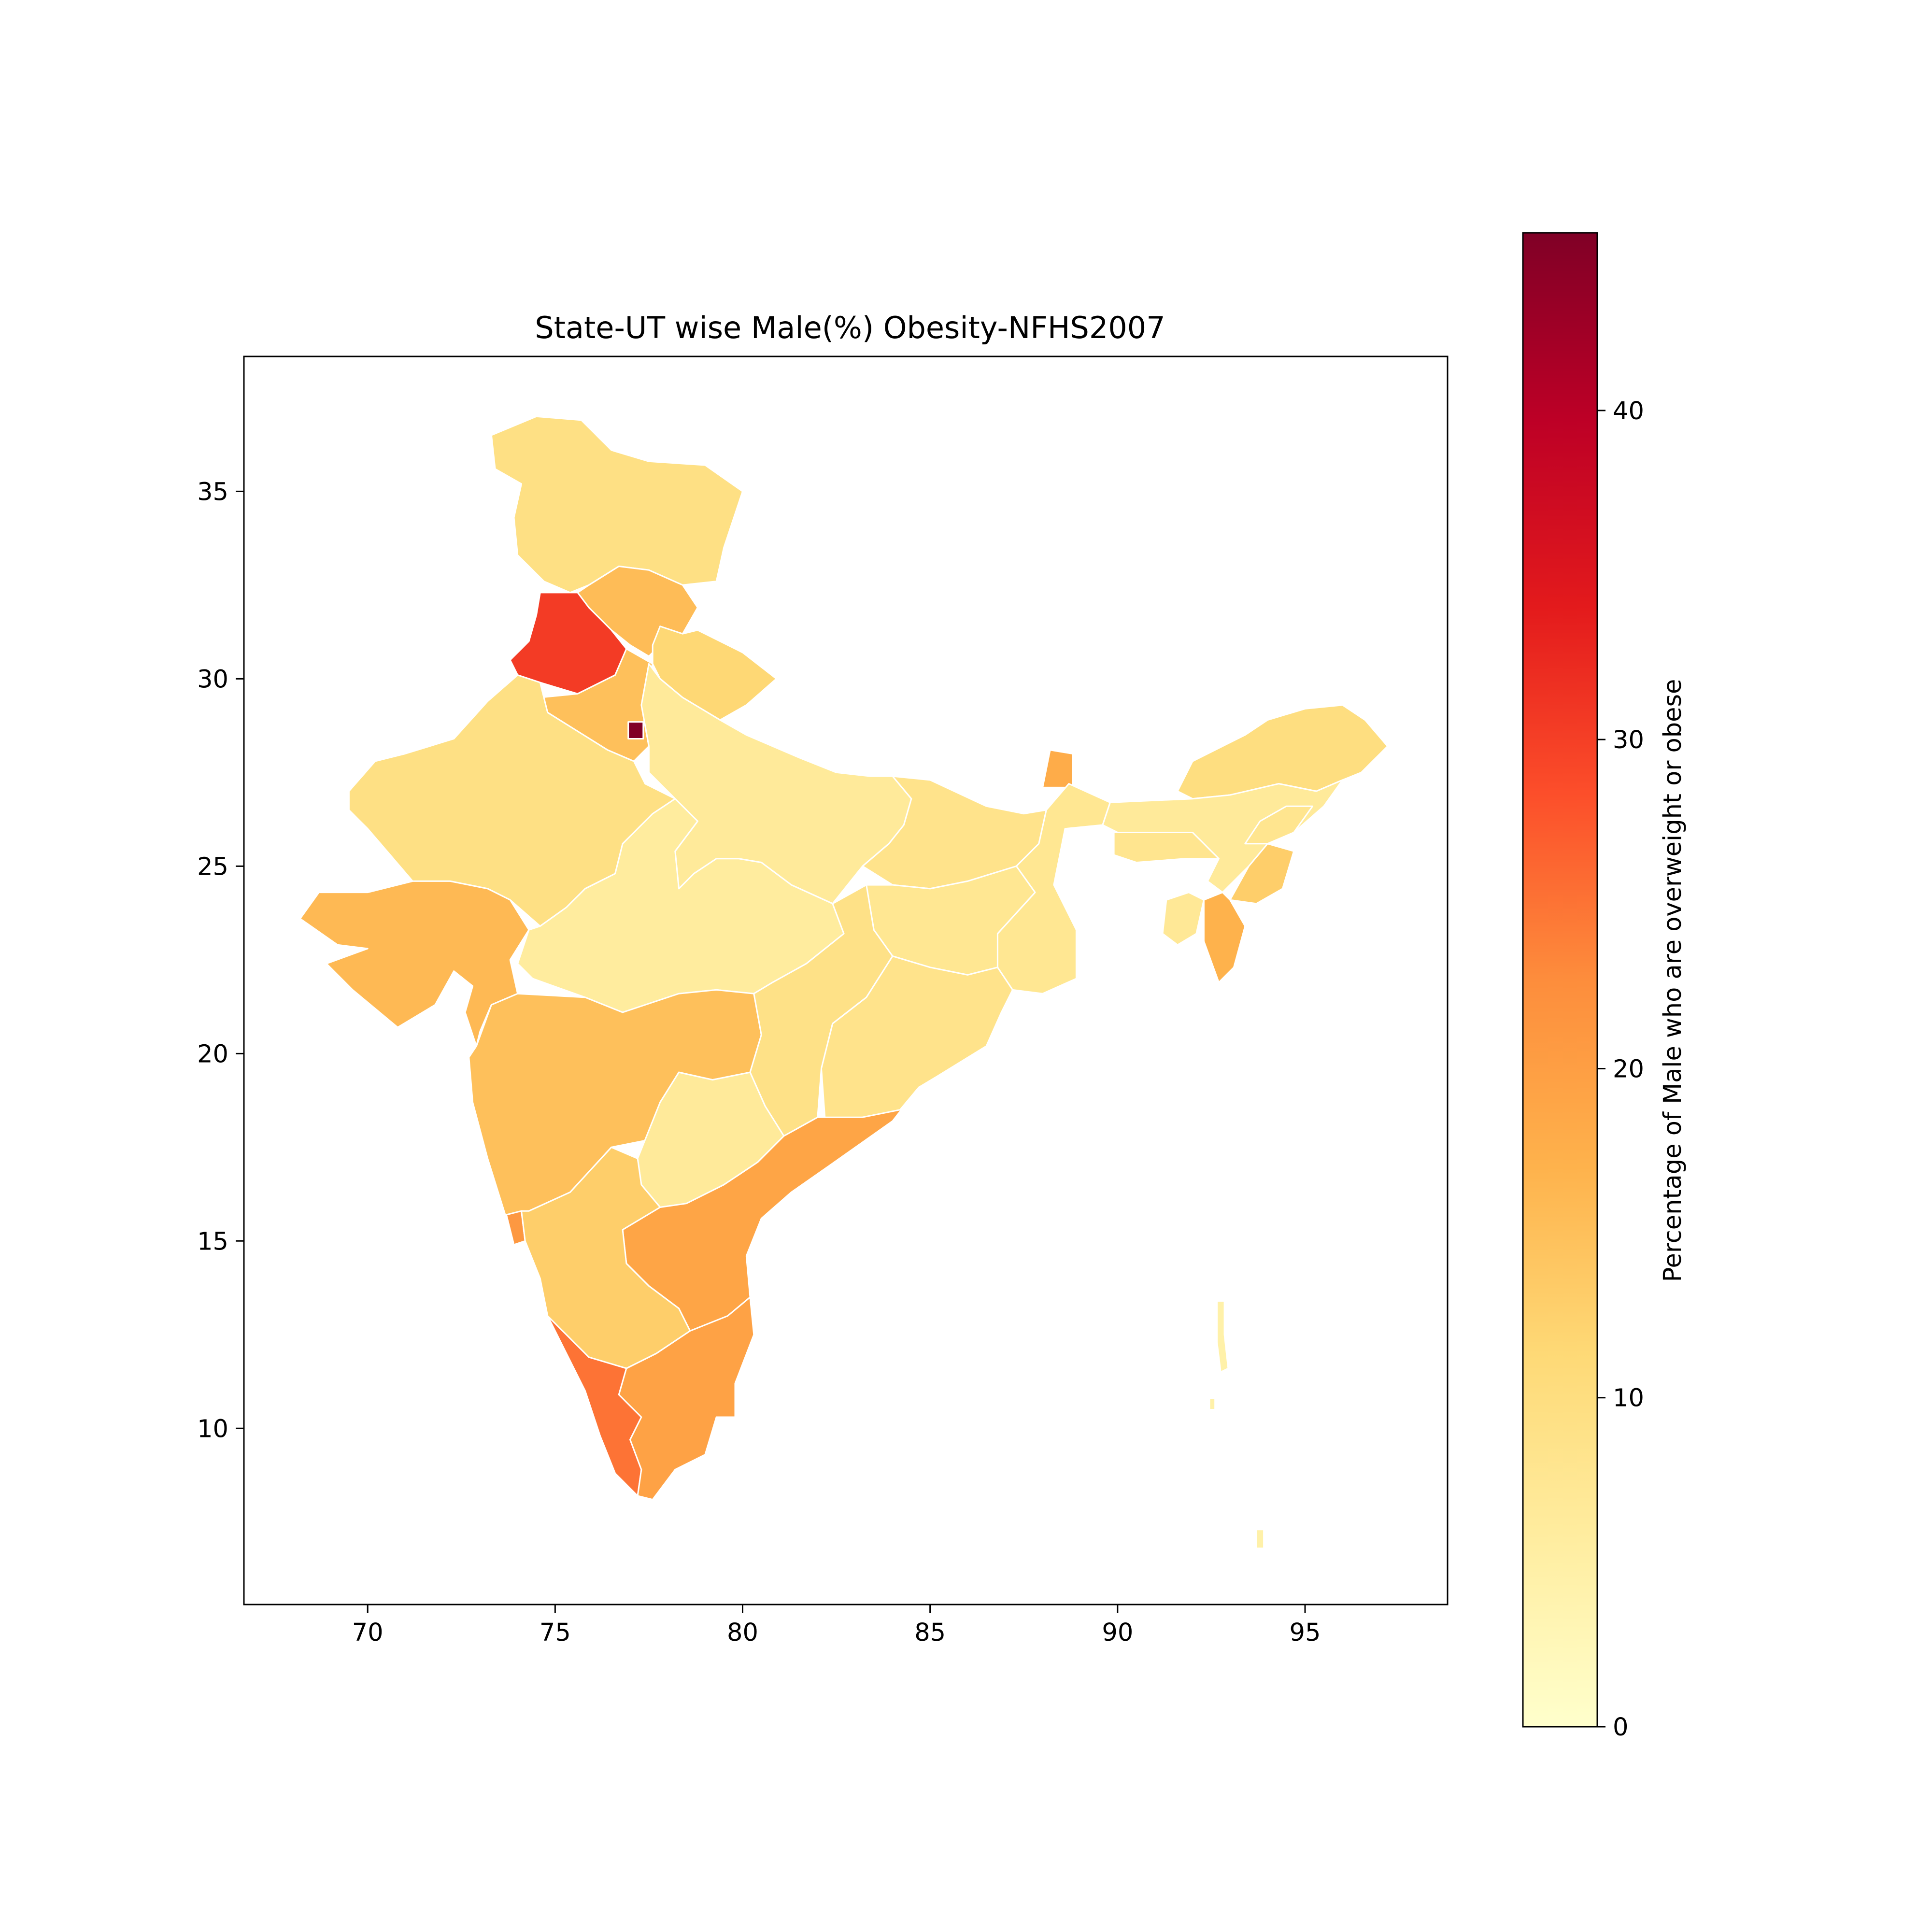 The height and width of the screenshot is (1932, 1932). What do you see at coordinates (1628, 1069) in the screenshot?
I see `colorbar-tick-label-20: 20` at bounding box center [1628, 1069].